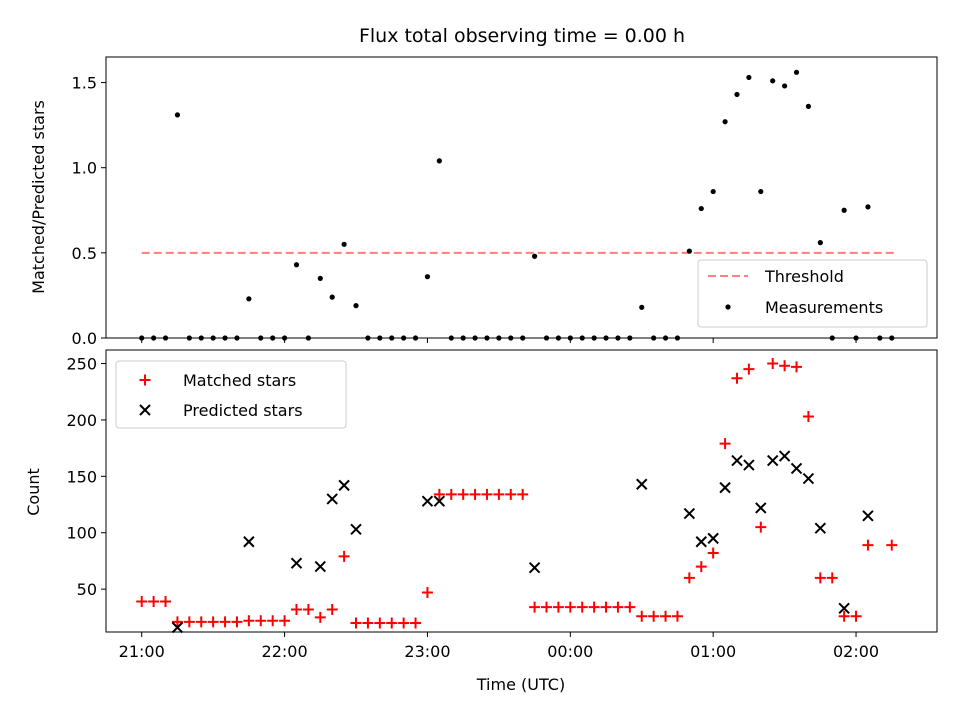 This screenshot has width=960, height=720. Describe the element at coordinates (812, 293) in the screenshot. I see `top-legend: Threshold Measurements` at that location.